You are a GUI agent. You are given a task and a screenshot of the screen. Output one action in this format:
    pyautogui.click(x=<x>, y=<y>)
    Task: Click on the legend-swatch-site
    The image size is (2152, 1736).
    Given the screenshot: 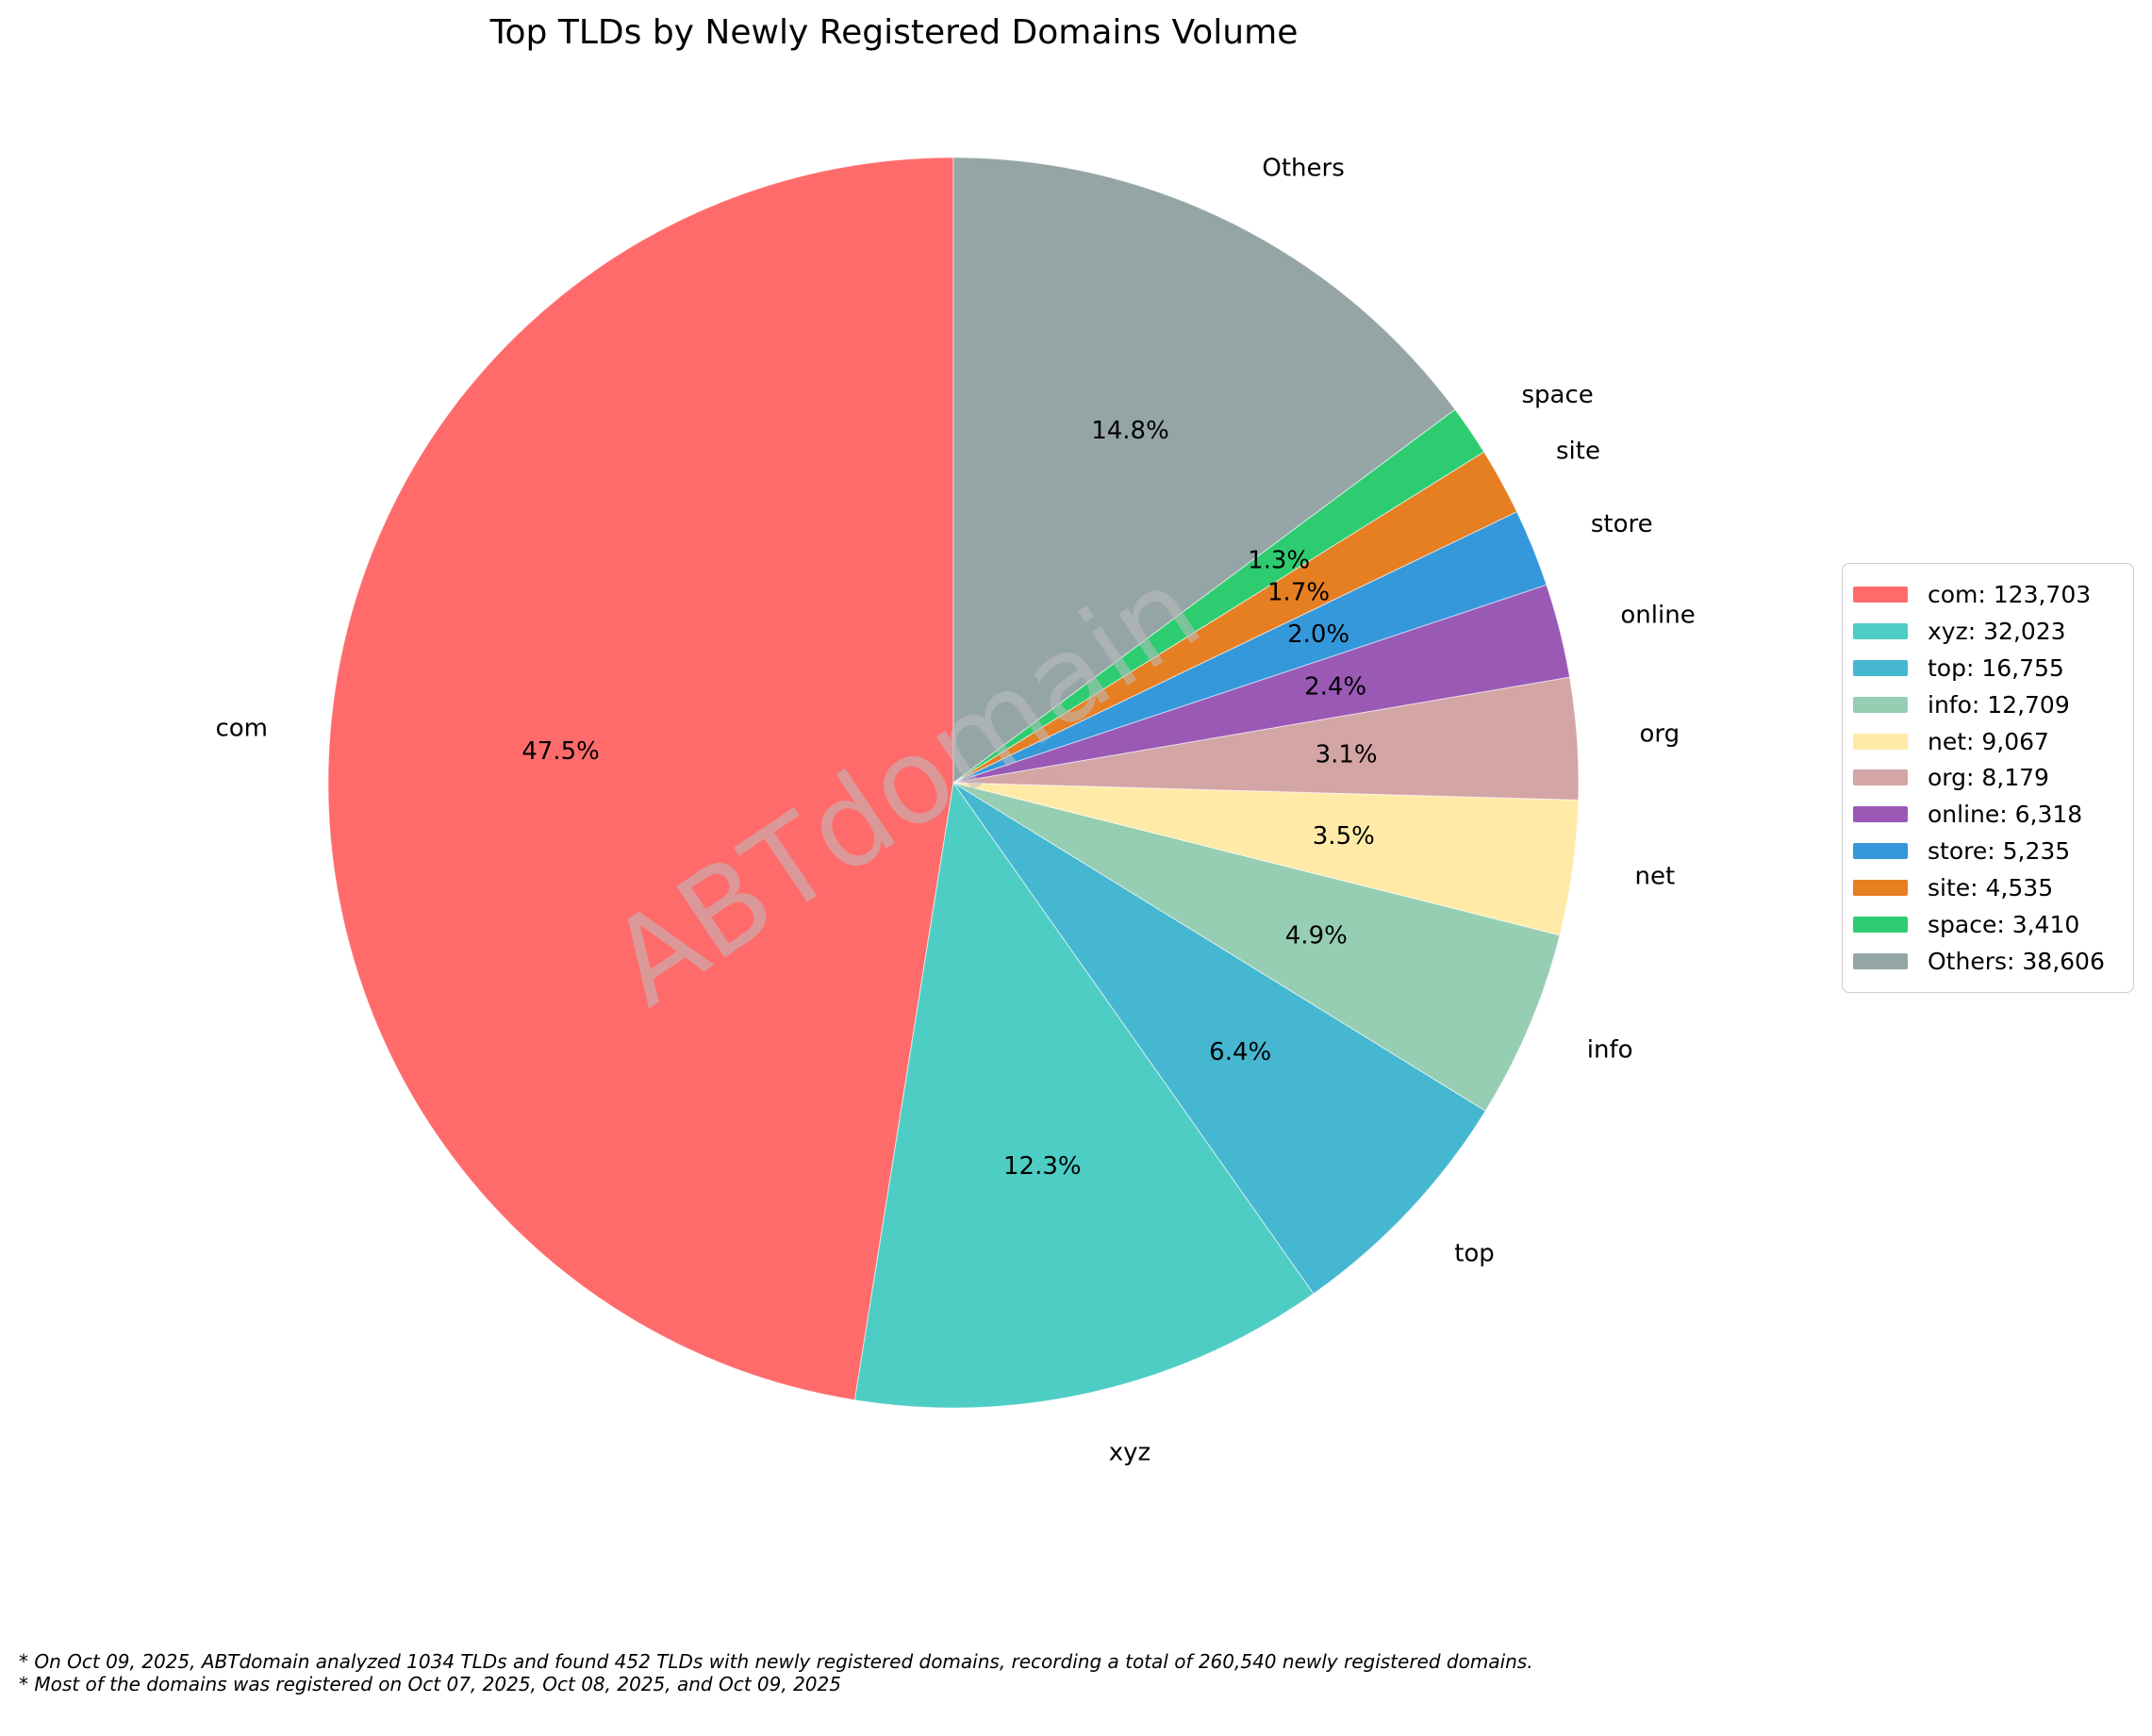 What is the action you would take?
    pyautogui.click(x=1880, y=888)
    